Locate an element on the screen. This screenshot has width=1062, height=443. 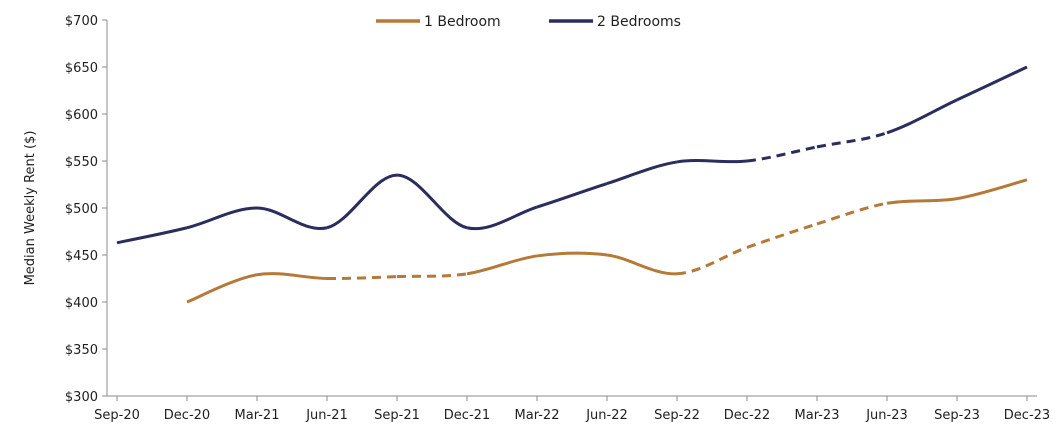
legend-item: 2 Bedrooms is located at coordinates (615, 22).